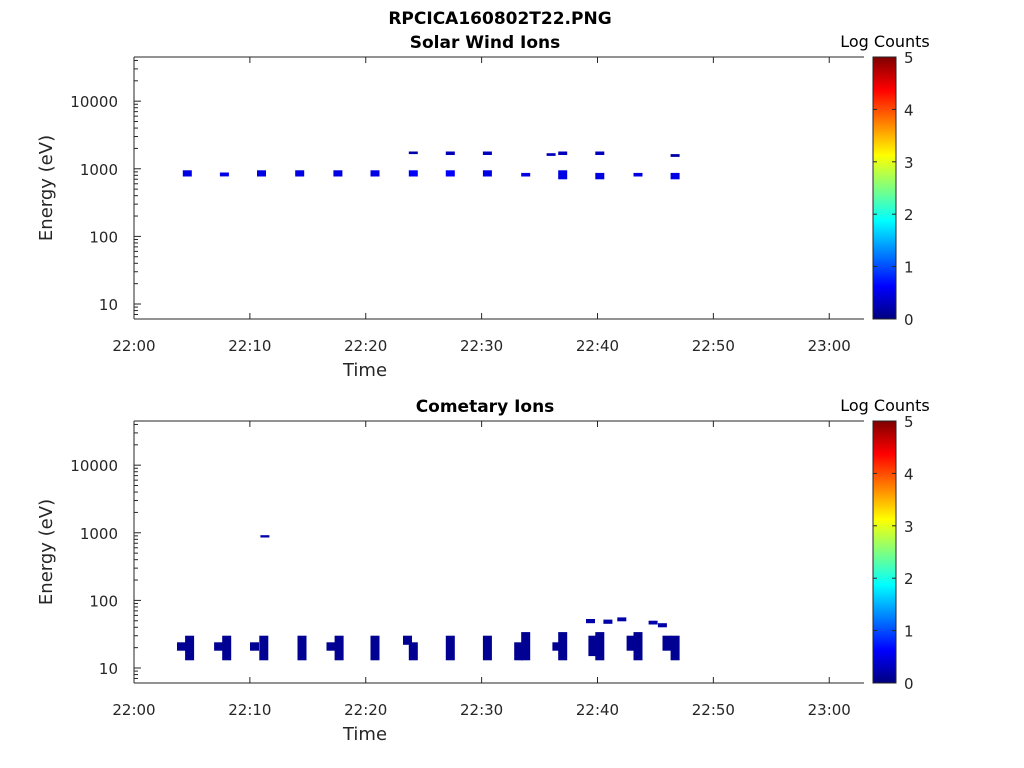 This screenshot has height=768, width=1024. Describe the element at coordinates (499, 19) in the screenshot. I see `figure-title: RPCICA160802T22.PNG` at that location.